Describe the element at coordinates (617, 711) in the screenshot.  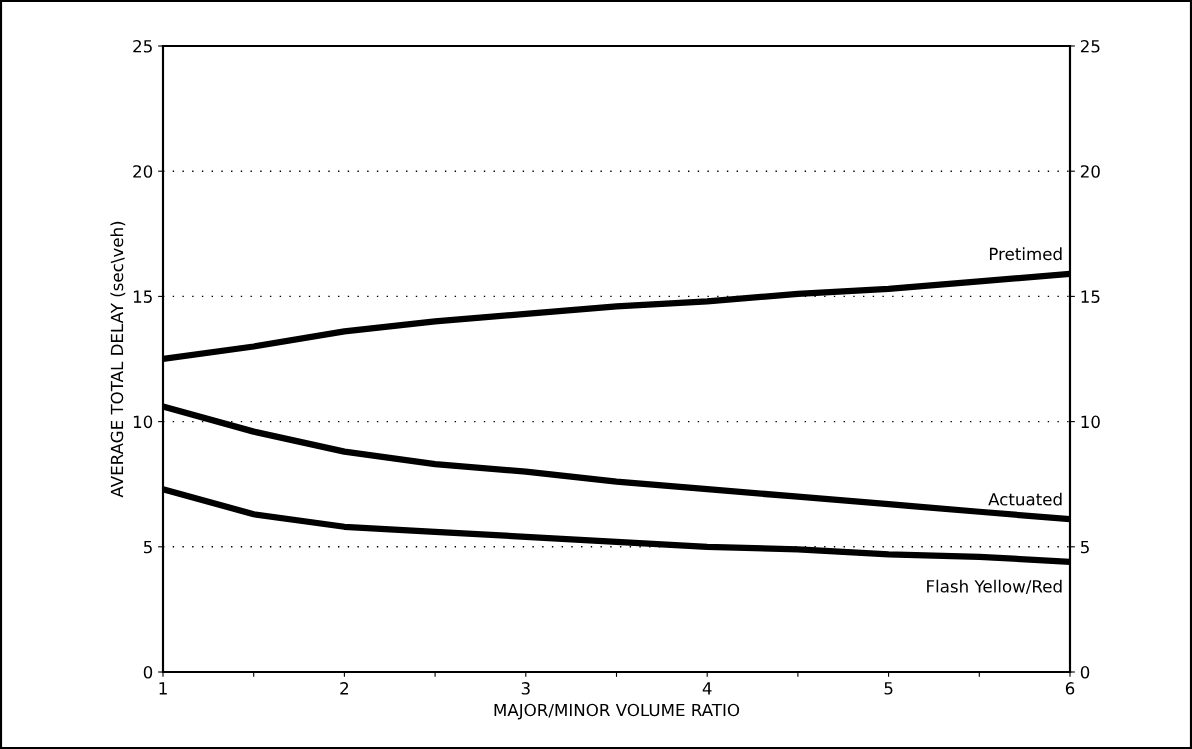
I see `x-axis-title: MAJOR/MINOR VOLUME RATIO` at that location.